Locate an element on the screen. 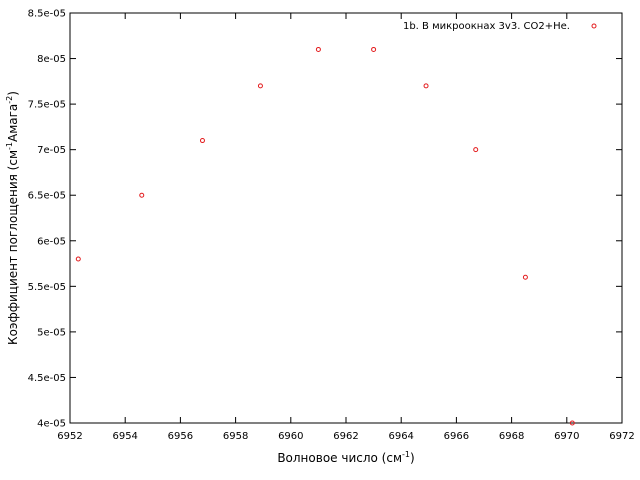 Image resolution: width=640 pixels, height=480 pixels. x-tick-label: 6956 is located at coordinates (180, 436).